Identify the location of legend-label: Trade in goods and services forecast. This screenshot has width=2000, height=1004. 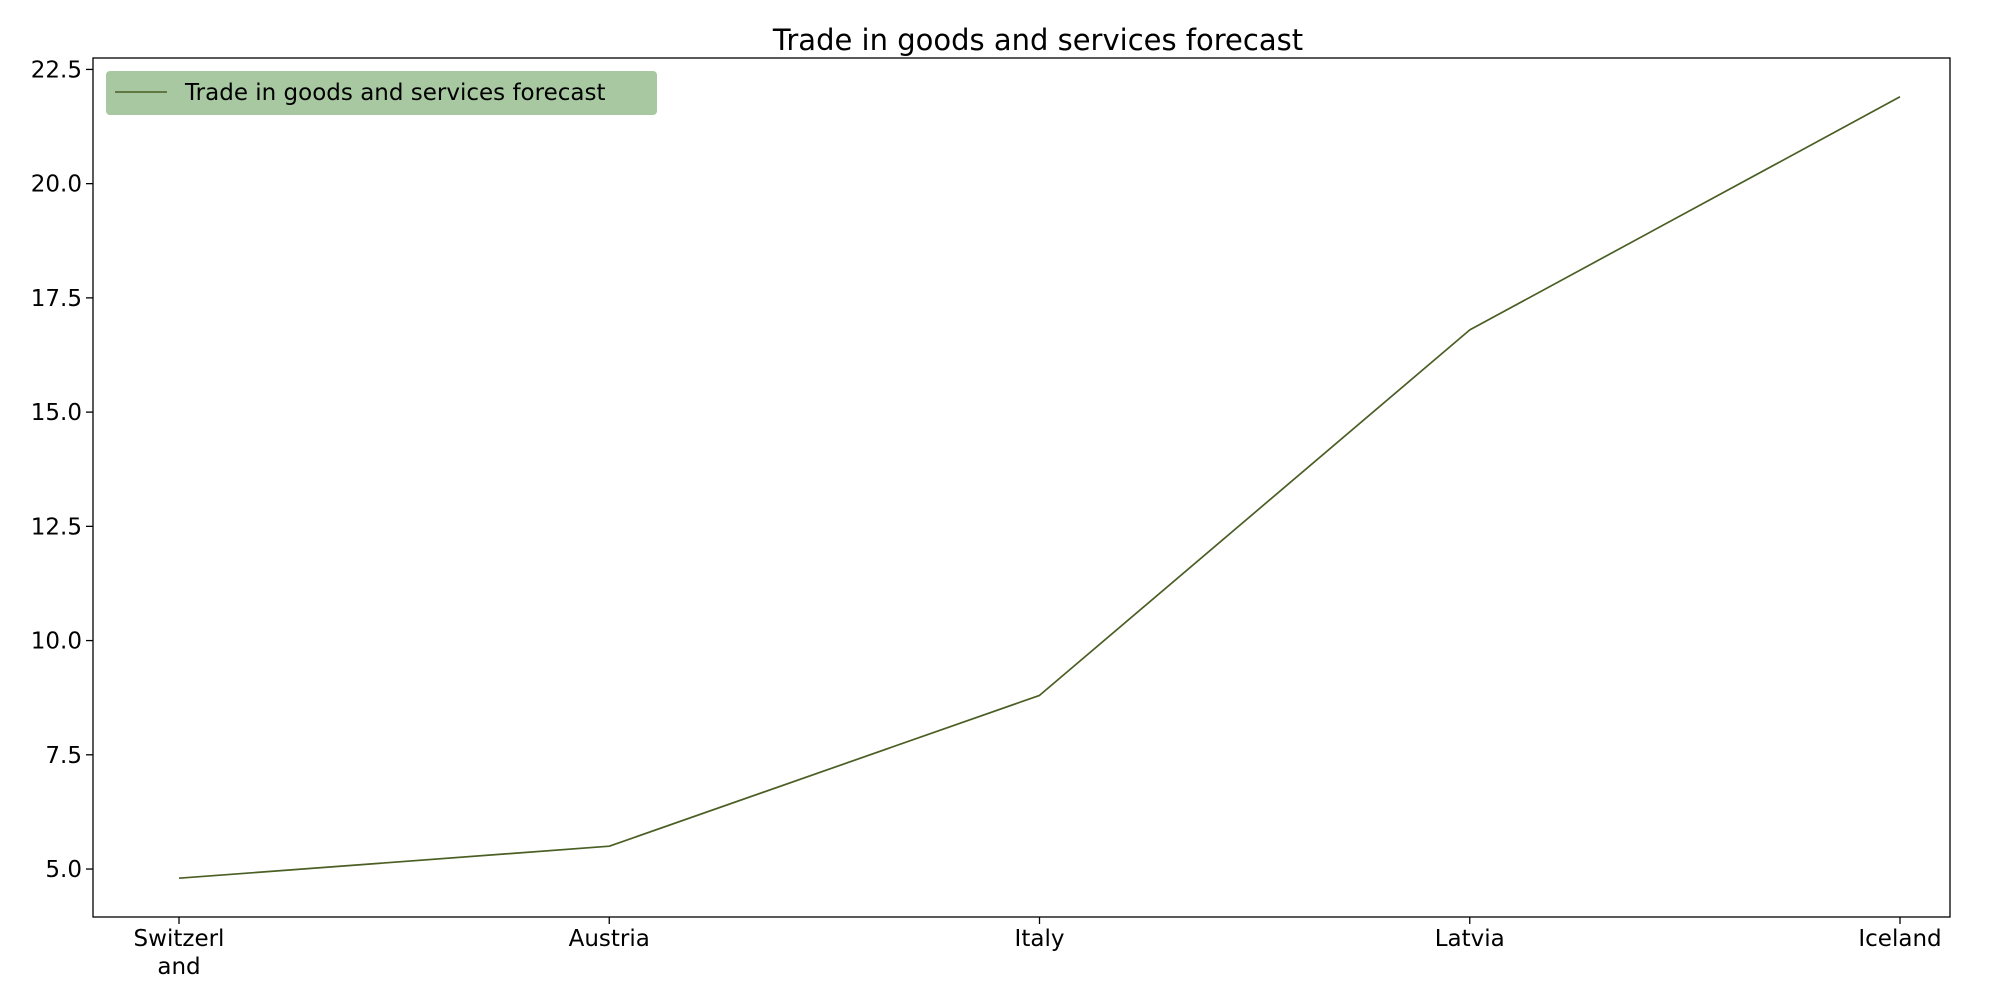
(394, 93).